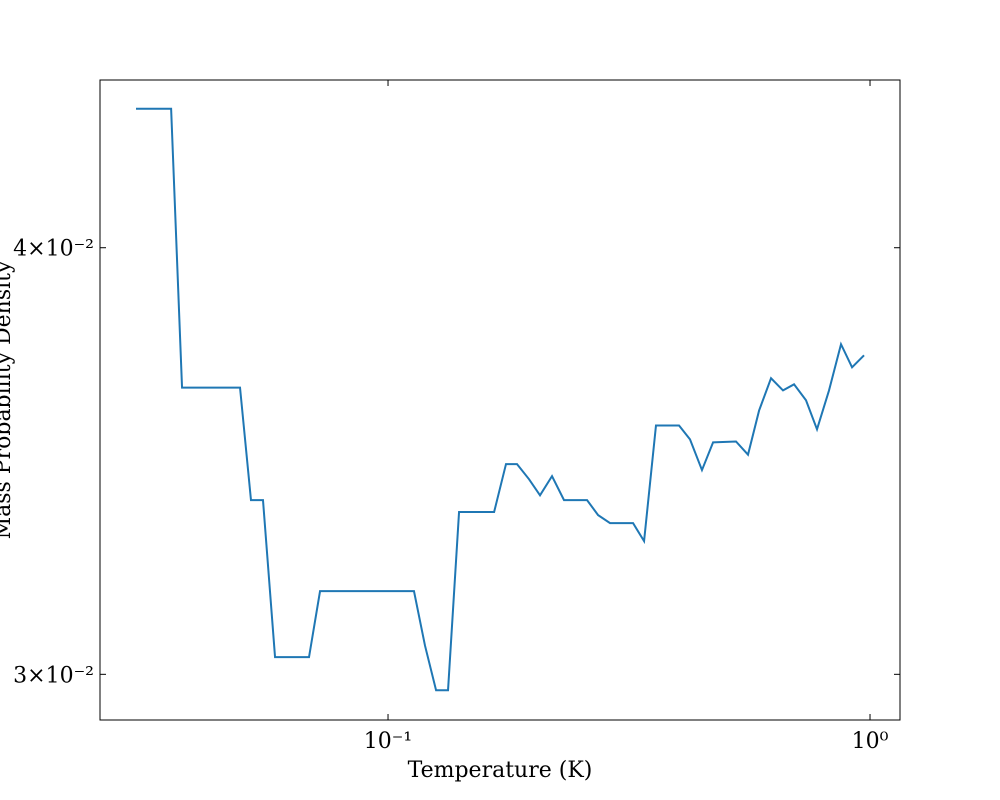 This screenshot has height=800, width=1000. Describe the element at coordinates (53, 249) in the screenshot. I see `y-tick-label: 4×10⁻²` at that location.